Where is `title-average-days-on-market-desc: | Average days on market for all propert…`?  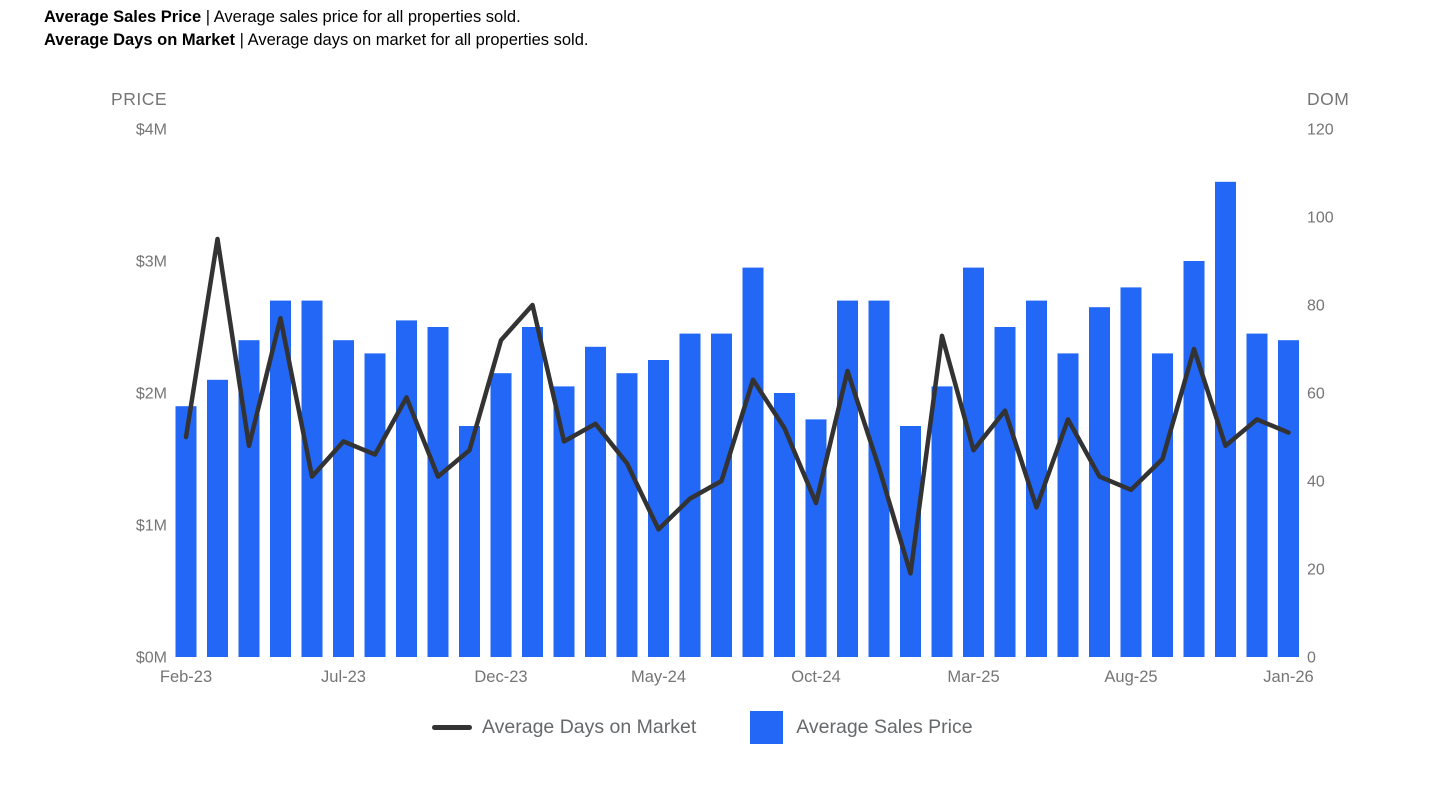
title-average-days-on-market-desc: | Average days on market for all propert… is located at coordinates (412, 40).